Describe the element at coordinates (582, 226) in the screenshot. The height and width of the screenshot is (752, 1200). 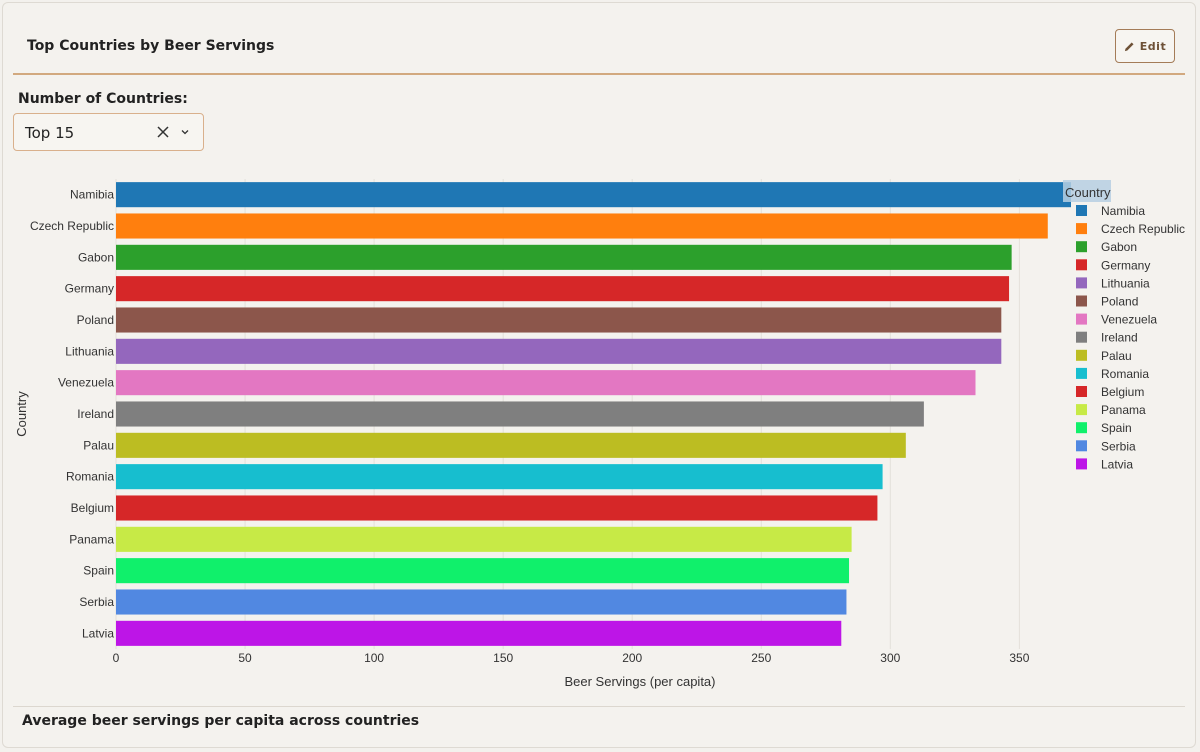
I see `bar-czech-republic` at that location.